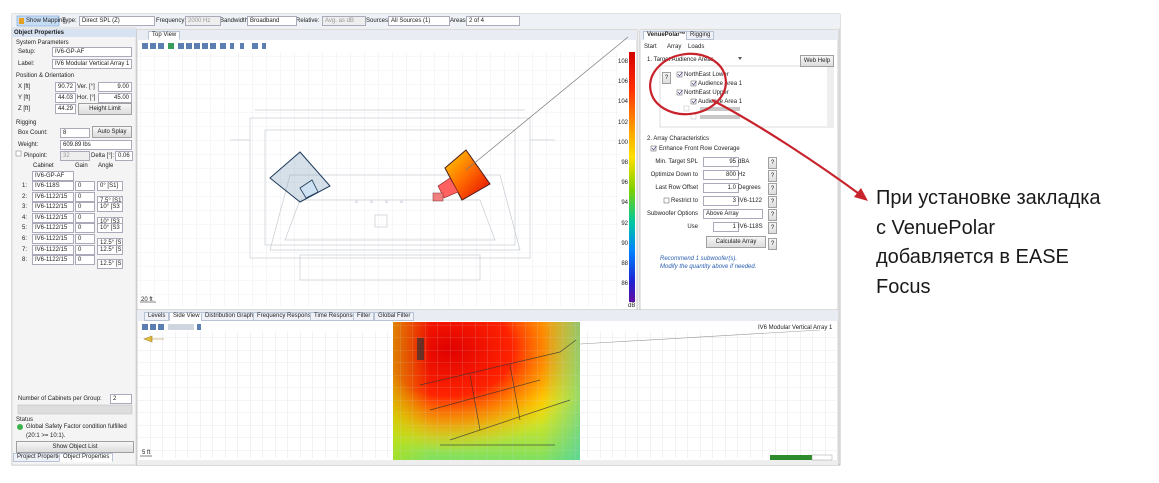  Describe the element at coordinates (65, 87) in the screenshot. I see `coordinate-input: 90.72` at that location.